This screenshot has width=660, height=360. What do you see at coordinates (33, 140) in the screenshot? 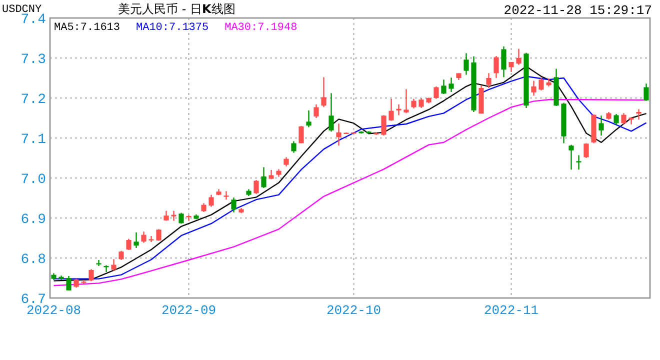
I see `y-tick-label: 7.1` at bounding box center [33, 140].